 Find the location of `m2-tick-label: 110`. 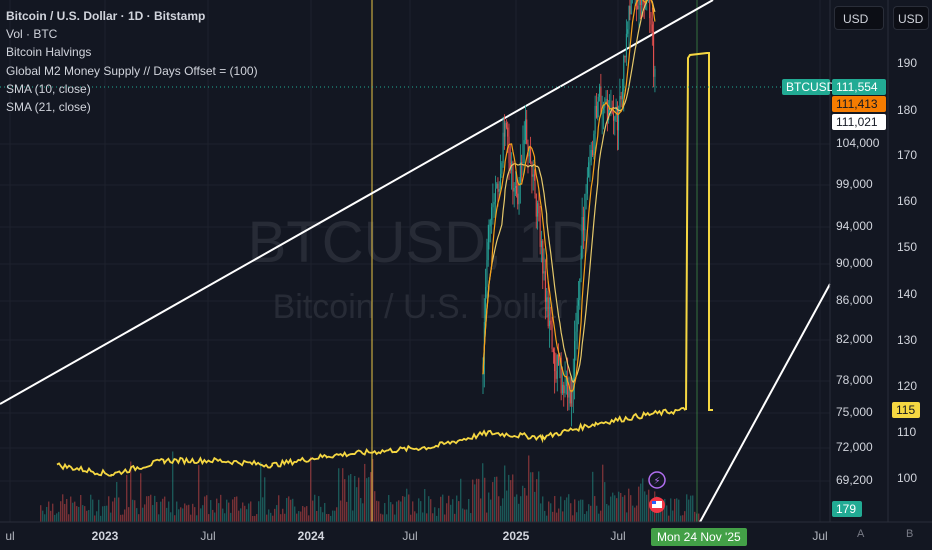

m2-tick-label: 110 is located at coordinates (907, 432).